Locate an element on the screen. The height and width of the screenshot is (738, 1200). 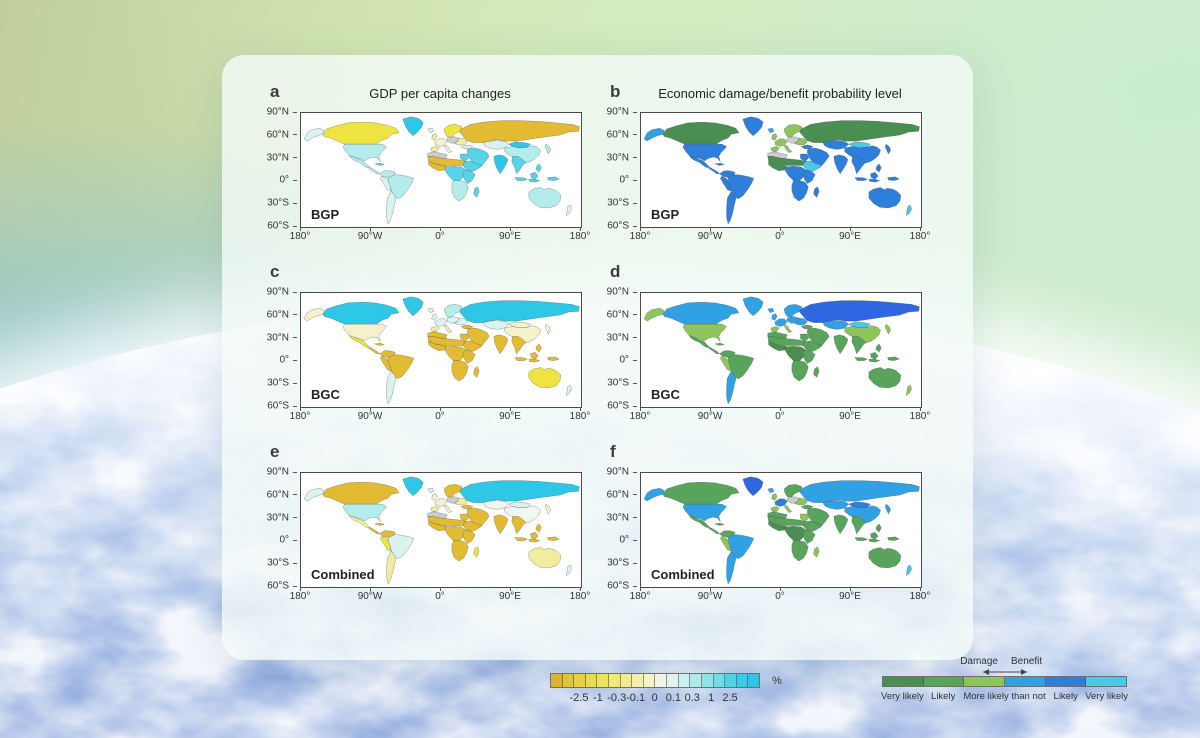
y-axis-ticks: 90°N 60°N 30°N 0° 30°S 60°S is located at coordinates (611, 349).